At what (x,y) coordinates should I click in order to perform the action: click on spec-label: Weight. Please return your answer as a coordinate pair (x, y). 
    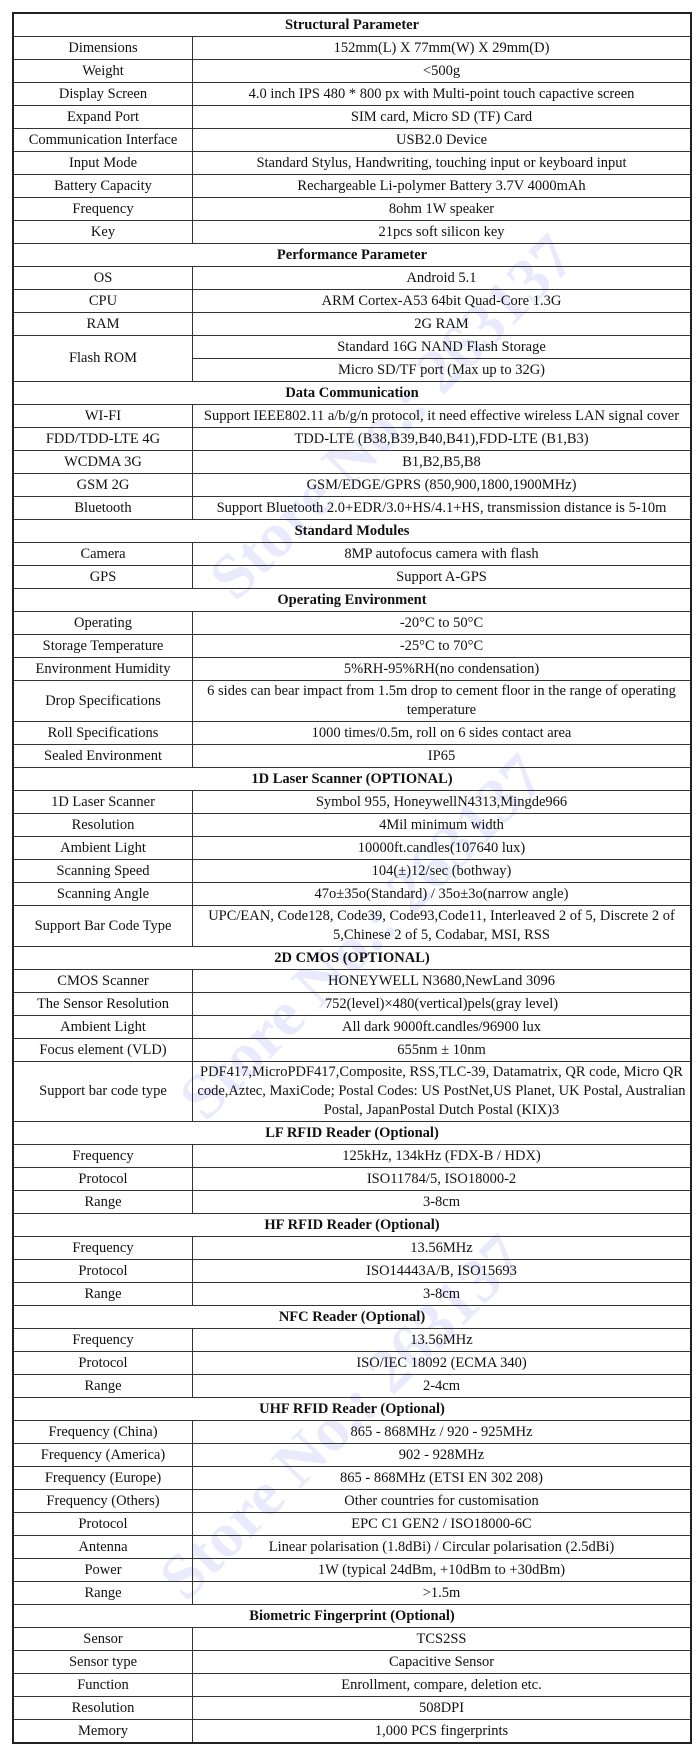
    Looking at the image, I should click on (102, 71).